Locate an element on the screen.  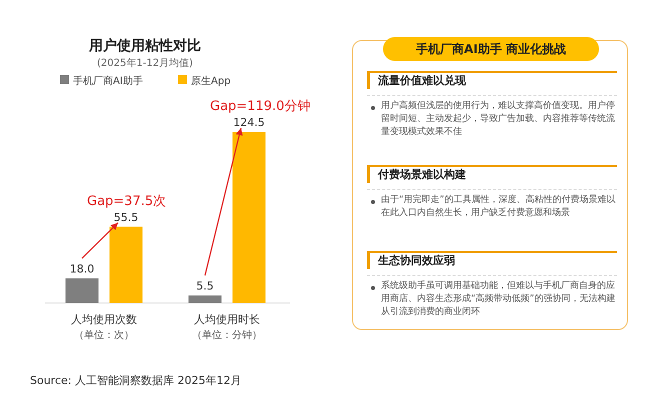
data-label: 5.5 is located at coordinates (205, 285).